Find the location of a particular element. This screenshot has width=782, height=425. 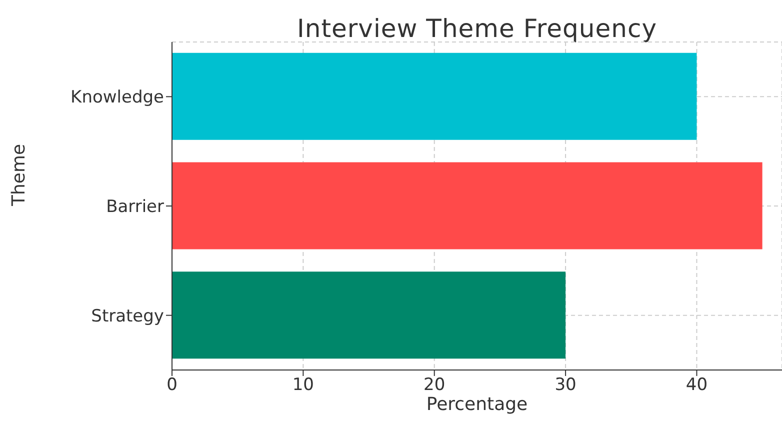

x-tick-label: 10 is located at coordinates (303, 385).